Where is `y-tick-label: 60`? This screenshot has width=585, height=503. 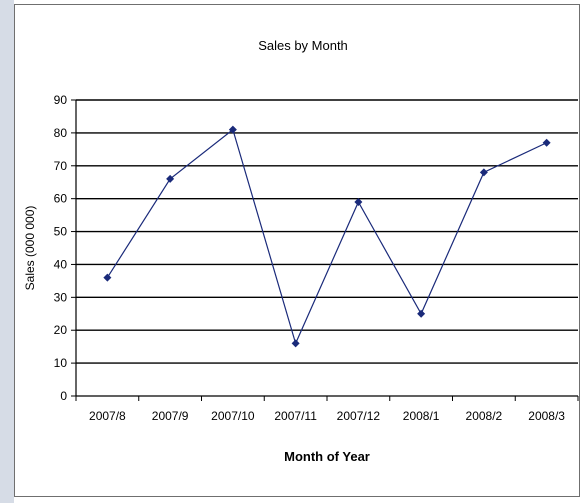 y-tick-label: 60 is located at coordinates (61, 199).